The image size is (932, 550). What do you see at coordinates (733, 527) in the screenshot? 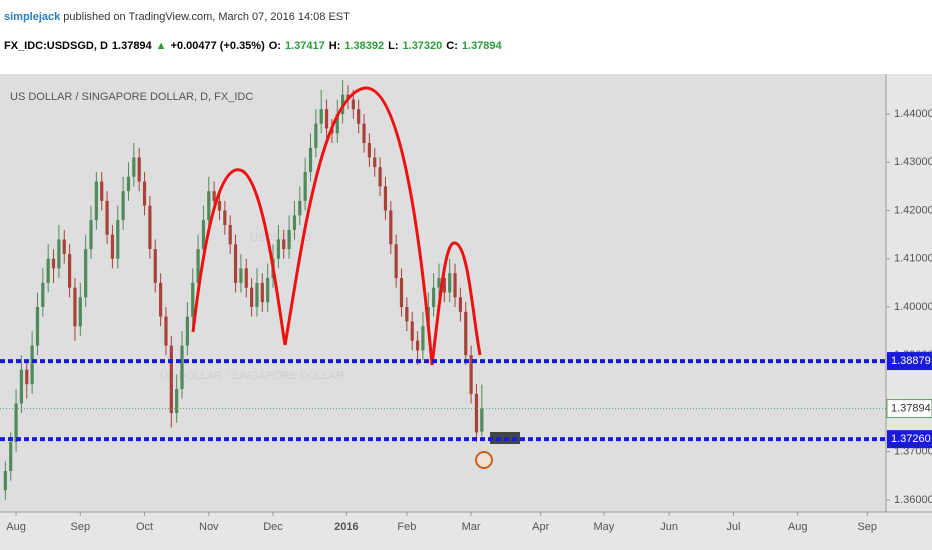
I see `x-tick-label: Jul` at bounding box center [733, 527].